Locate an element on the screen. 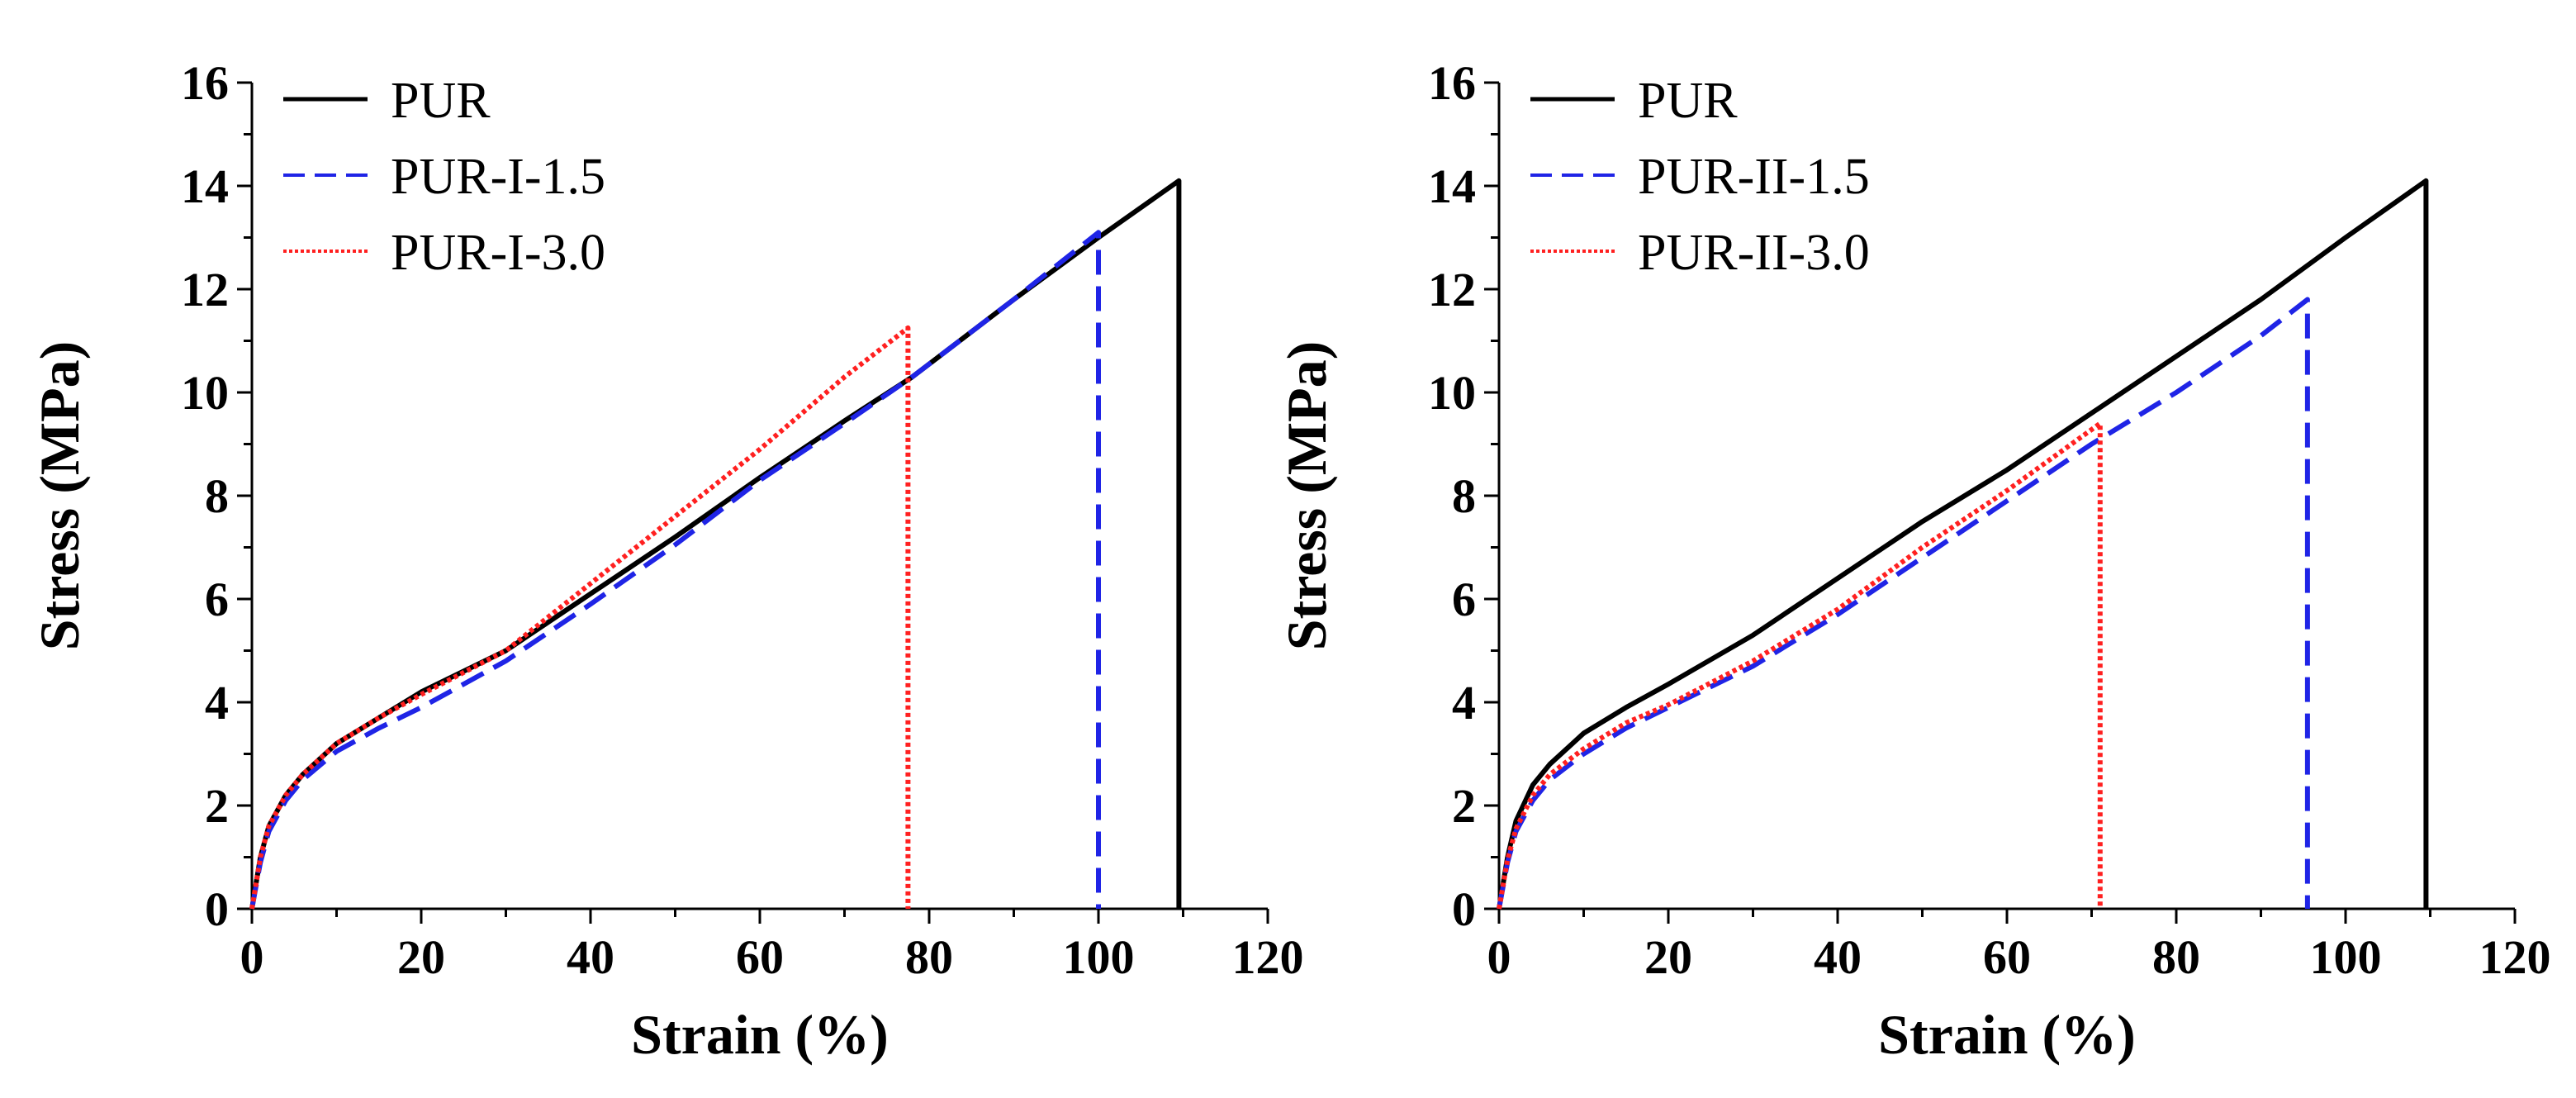 This screenshot has height=1098, width=2576. legend-label: PUR-I-1.5 is located at coordinates (498, 177).